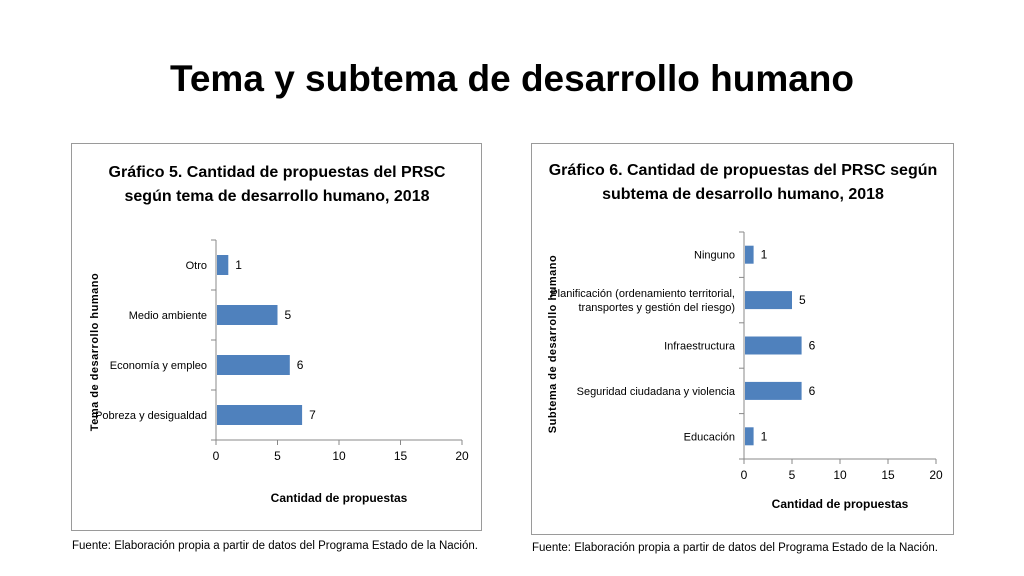 This screenshot has width=1024, height=576. I want to click on chart-6-category-label: Infraestructura, so click(700, 347).